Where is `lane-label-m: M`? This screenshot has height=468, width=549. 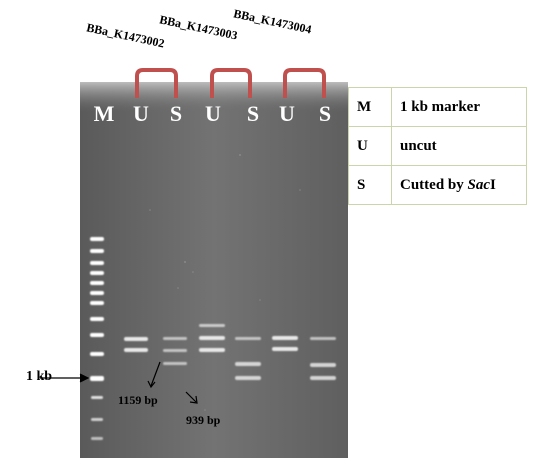 lane-label-m: M is located at coordinates (104, 113).